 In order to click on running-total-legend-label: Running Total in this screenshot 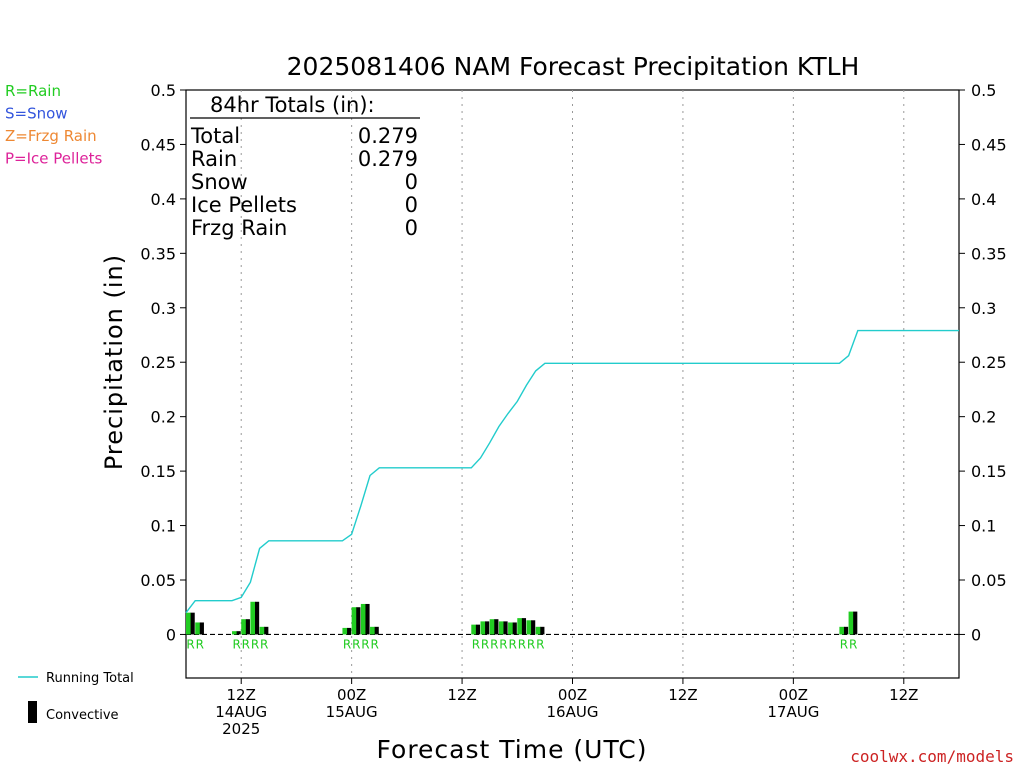, I will do `click(90, 678)`.